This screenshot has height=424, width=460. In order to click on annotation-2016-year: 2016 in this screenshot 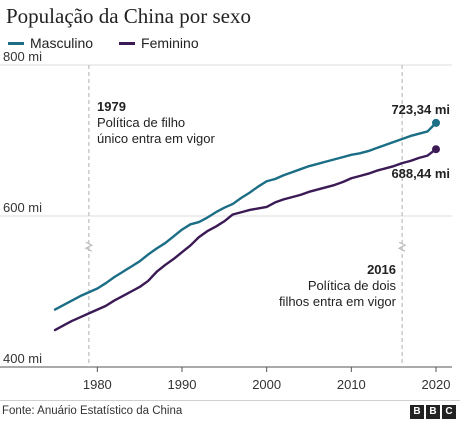, I will do `click(381, 269)`.